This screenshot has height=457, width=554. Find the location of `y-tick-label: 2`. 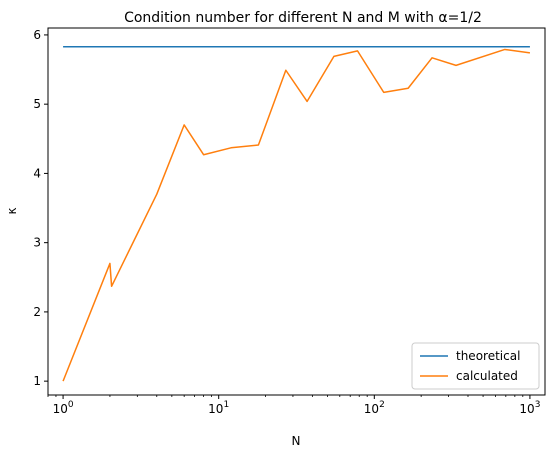

y-tick-label: 2 is located at coordinates (37, 312).